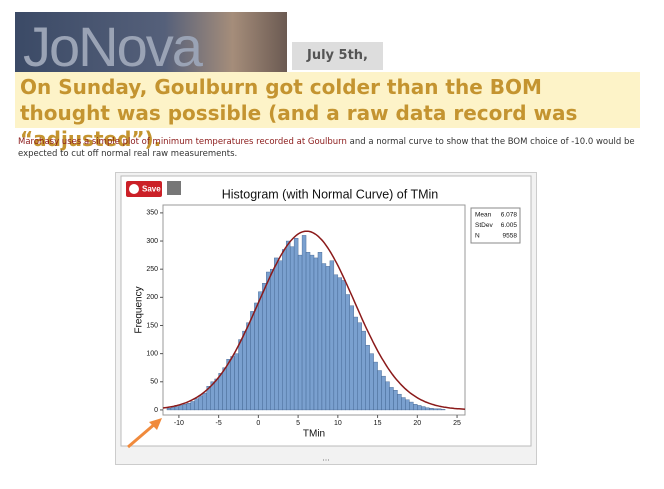 The height and width of the screenshot is (489, 664). I want to click on y-axis-label: Frequency, so click(139, 309).